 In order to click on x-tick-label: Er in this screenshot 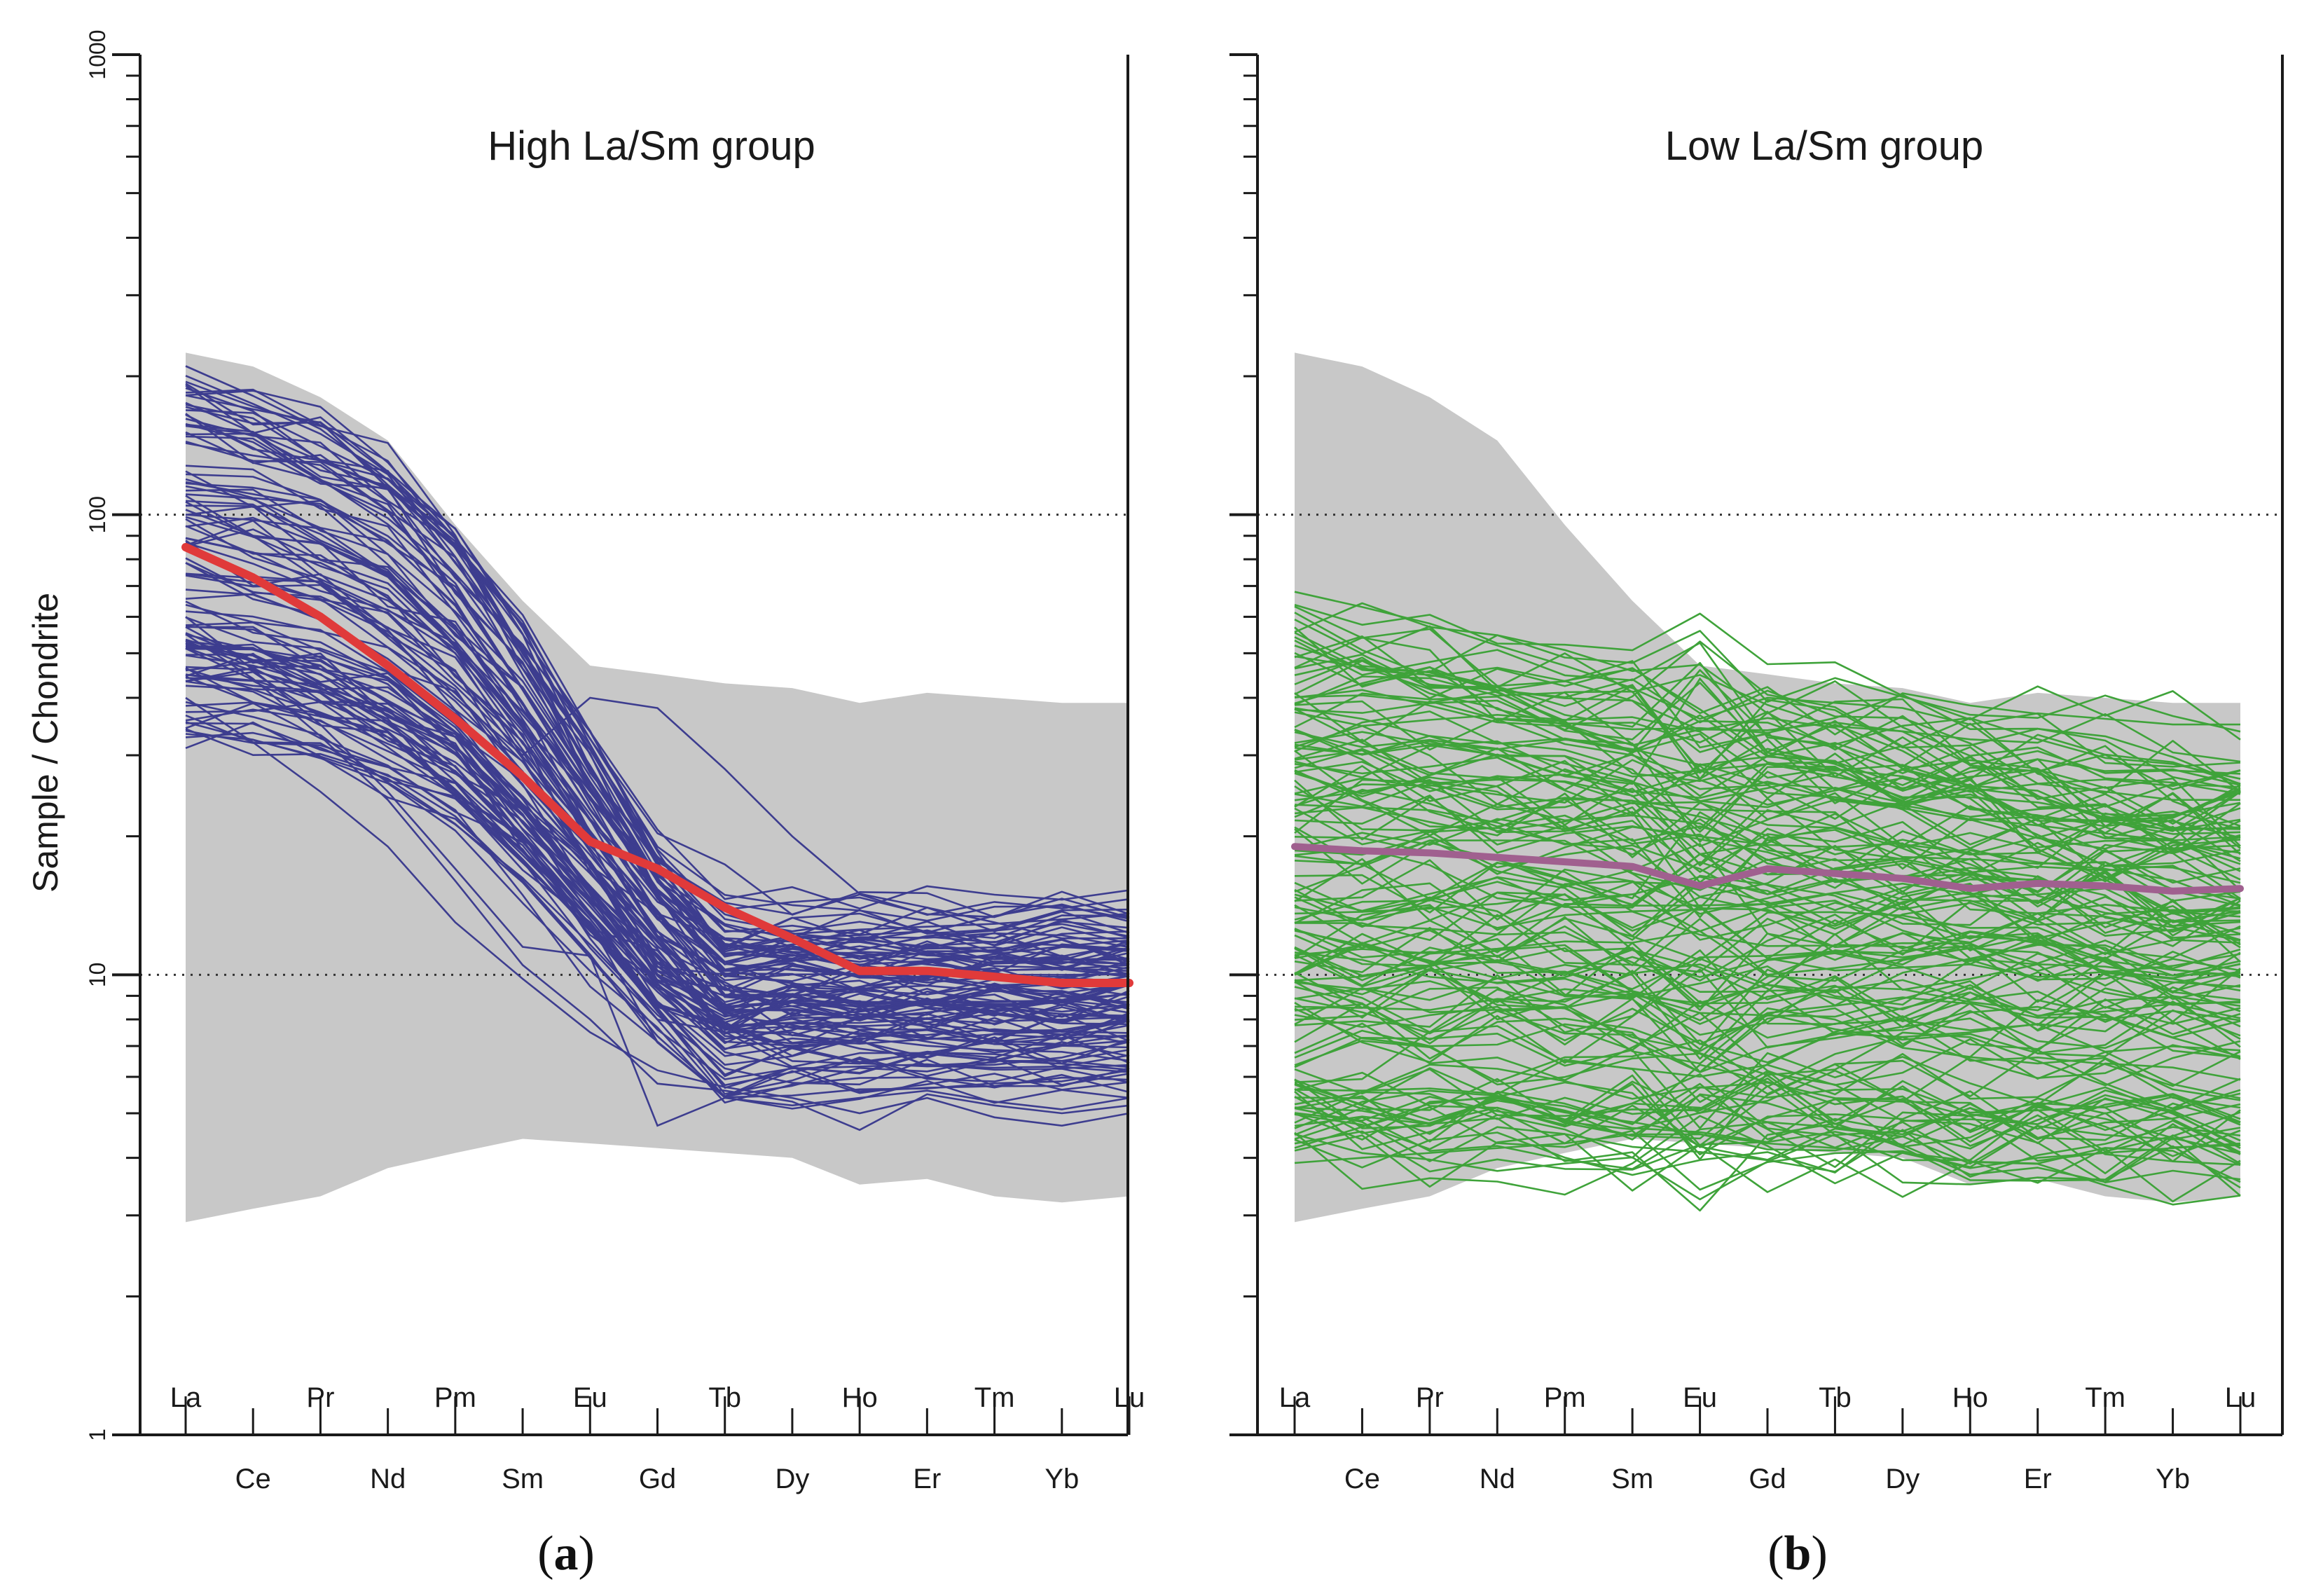, I will do `click(927, 1479)`.